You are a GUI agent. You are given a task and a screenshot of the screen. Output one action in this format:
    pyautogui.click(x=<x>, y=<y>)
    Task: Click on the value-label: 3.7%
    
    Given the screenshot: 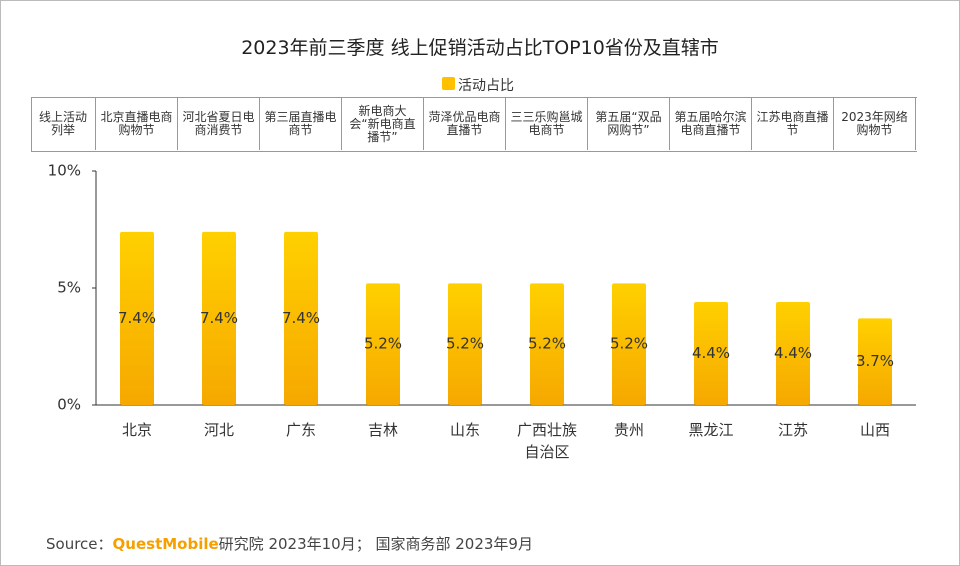 What is the action you would take?
    pyautogui.click(x=875, y=361)
    